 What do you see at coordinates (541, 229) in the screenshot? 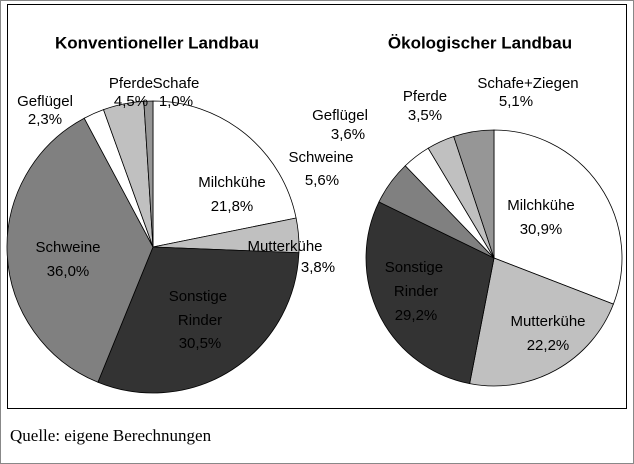
I see `value-label: 30,9%` at bounding box center [541, 229].